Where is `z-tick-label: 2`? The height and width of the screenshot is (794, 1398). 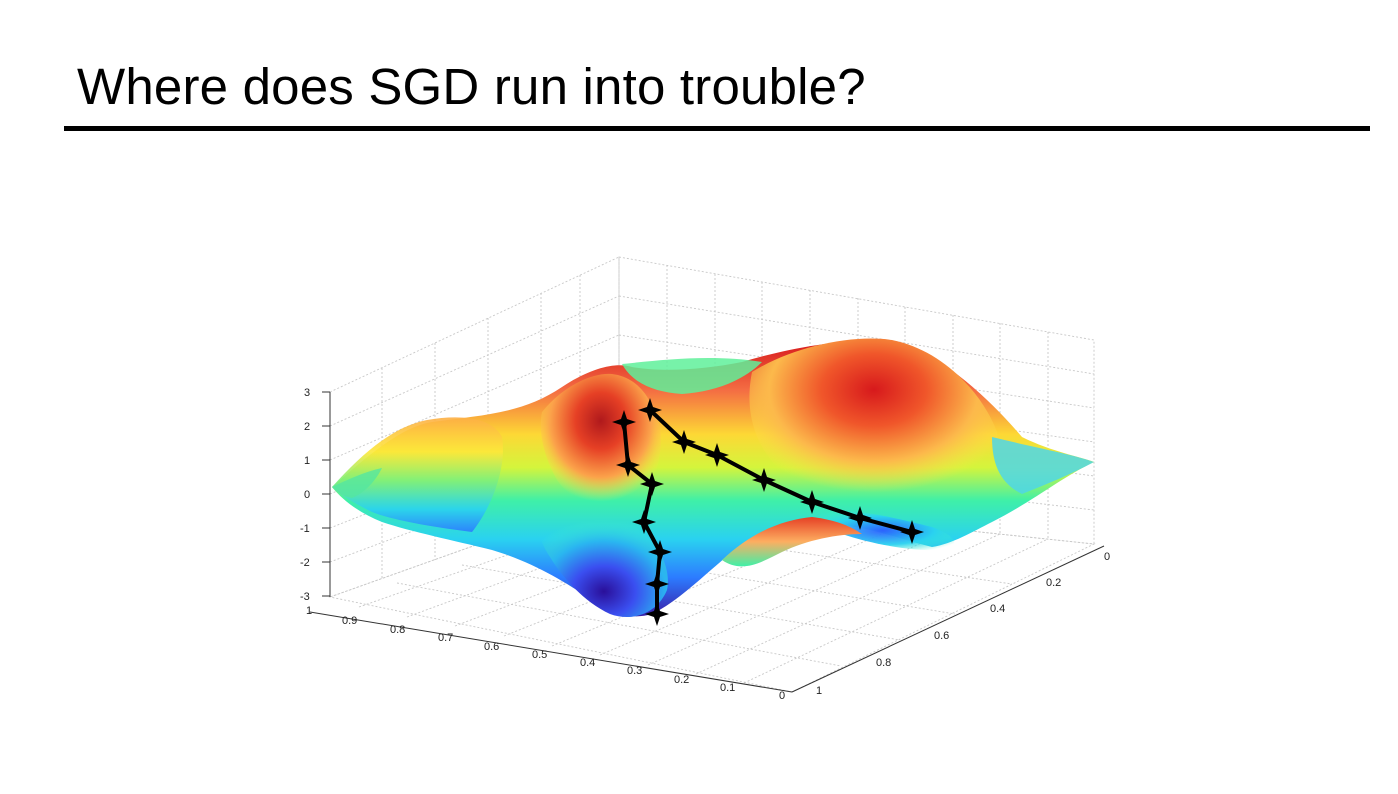
z-tick-label: 2 is located at coordinates (307, 427).